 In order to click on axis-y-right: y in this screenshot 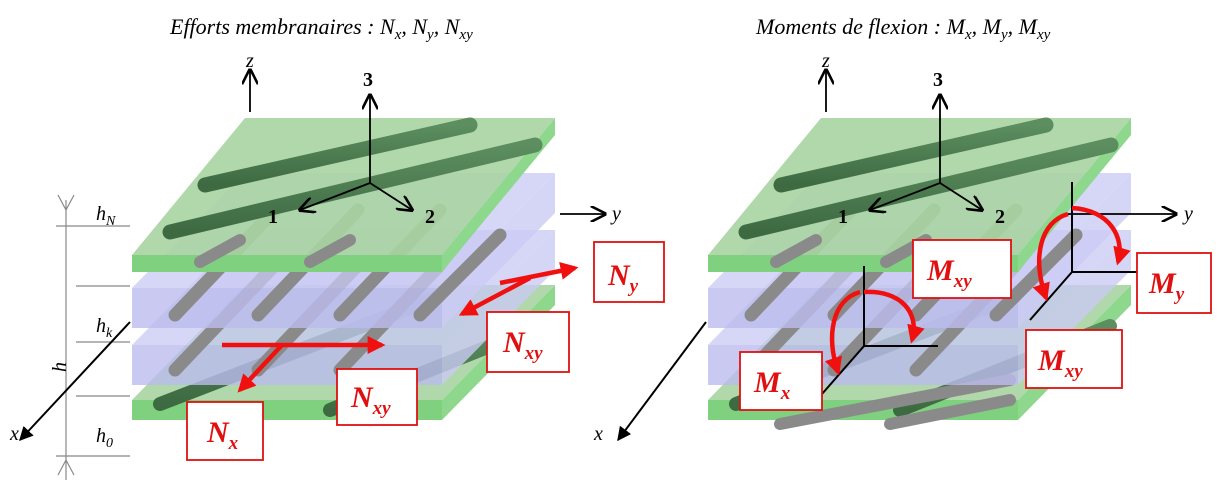, I will do `click(1187, 214)`.